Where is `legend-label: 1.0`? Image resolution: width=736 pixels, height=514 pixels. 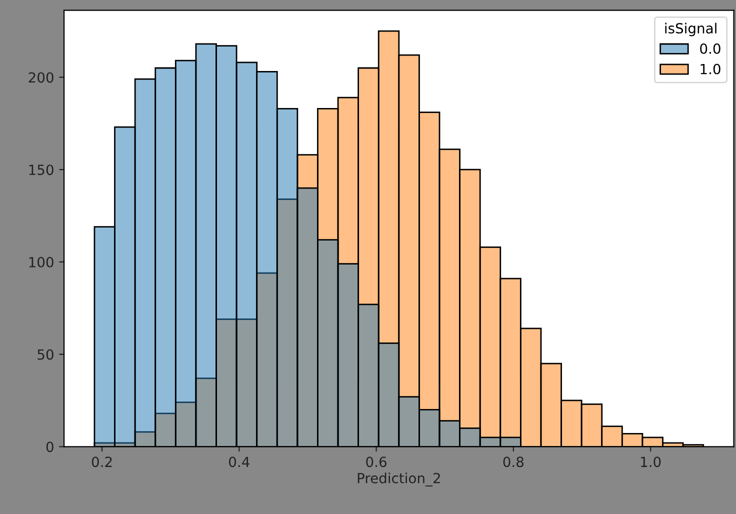
legend-label: 1.0 is located at coordinates (710, 69).